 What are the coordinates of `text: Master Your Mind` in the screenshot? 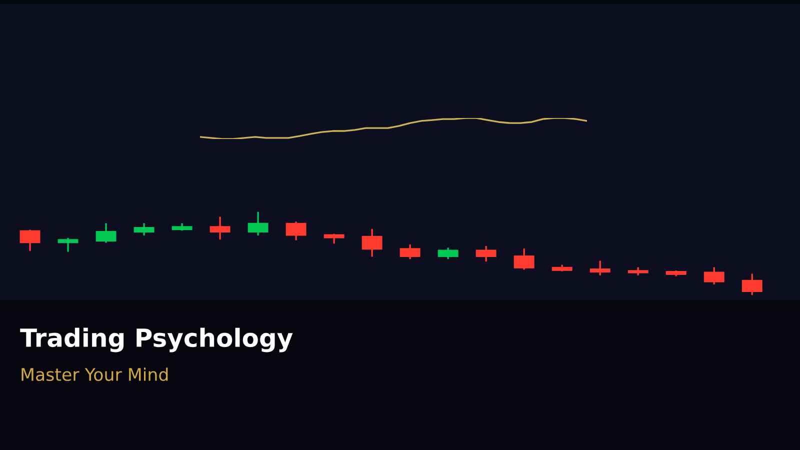 It's located at (95, 375).